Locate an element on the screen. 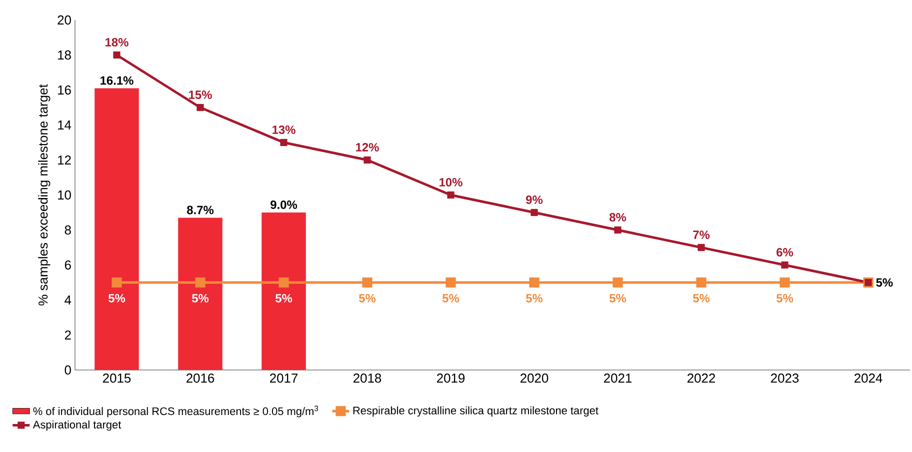 The height and width of the screenshot is (452, 912). data-label: 18% is located at coordinates (117, 42).